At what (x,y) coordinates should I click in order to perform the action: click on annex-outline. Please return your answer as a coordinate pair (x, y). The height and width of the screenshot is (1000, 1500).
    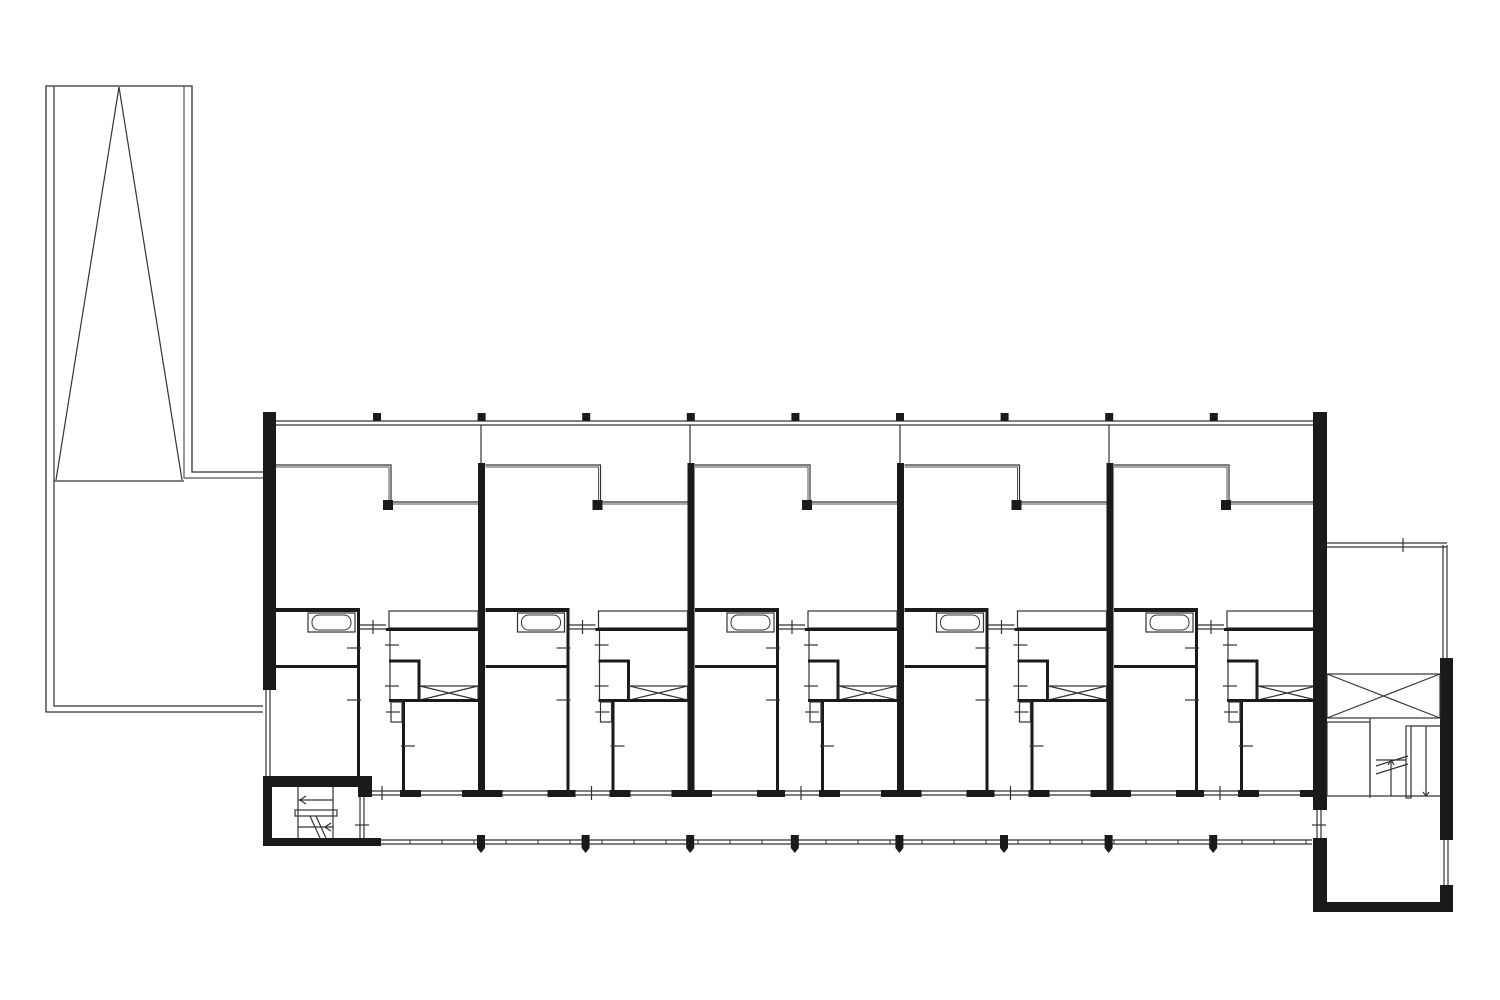
    Looking at the image, I should click on (154, 399).